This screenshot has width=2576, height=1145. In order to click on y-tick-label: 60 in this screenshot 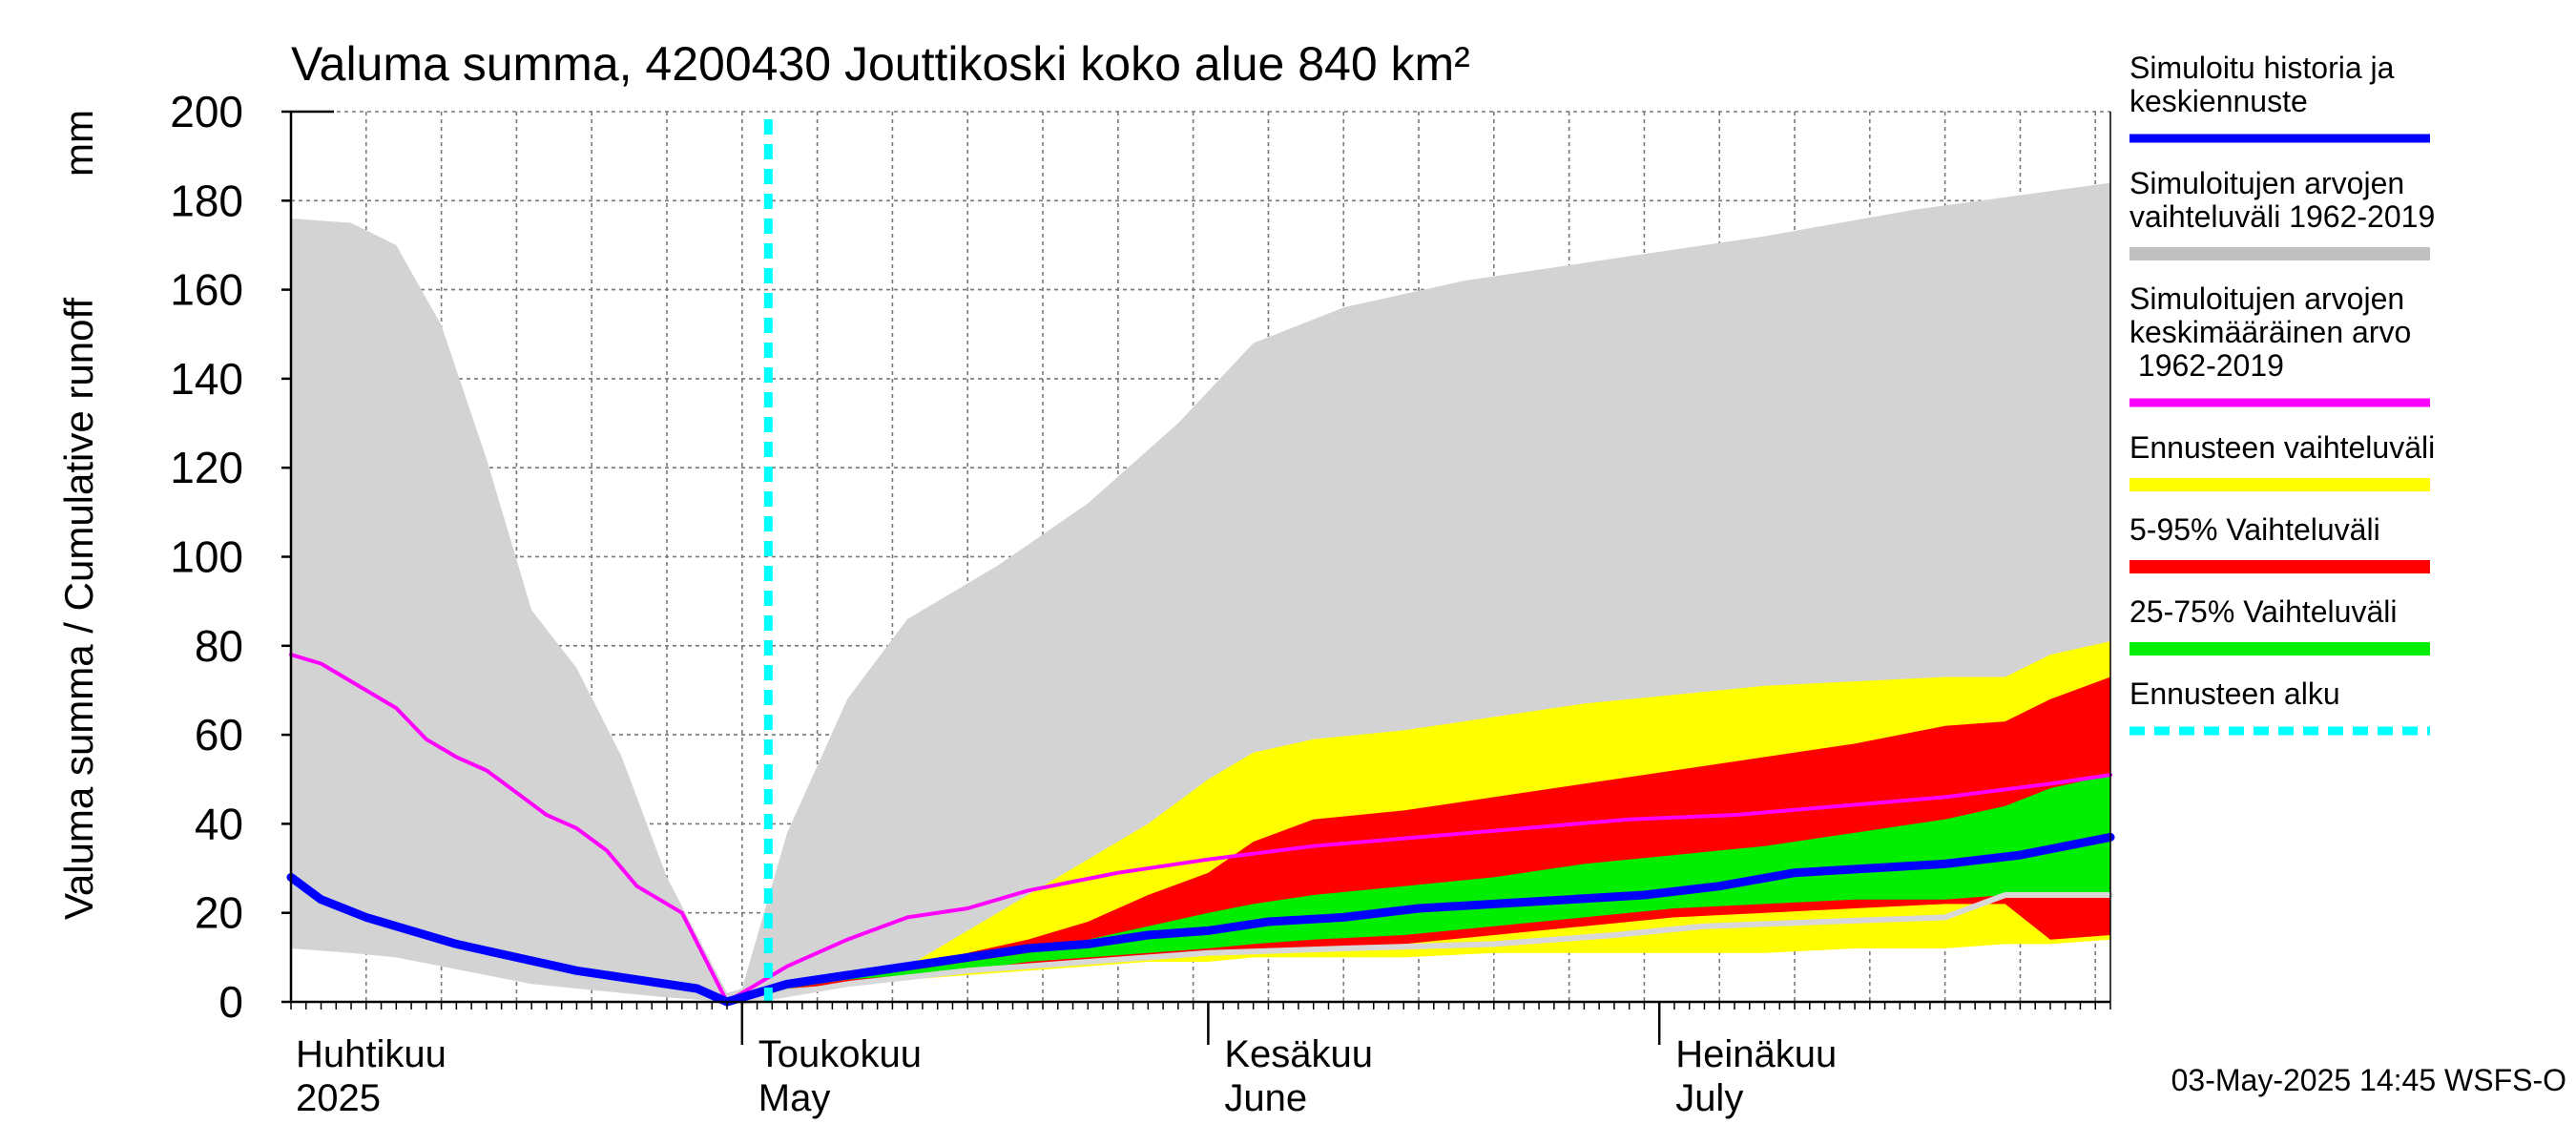, I will do `click(219, 735)`.